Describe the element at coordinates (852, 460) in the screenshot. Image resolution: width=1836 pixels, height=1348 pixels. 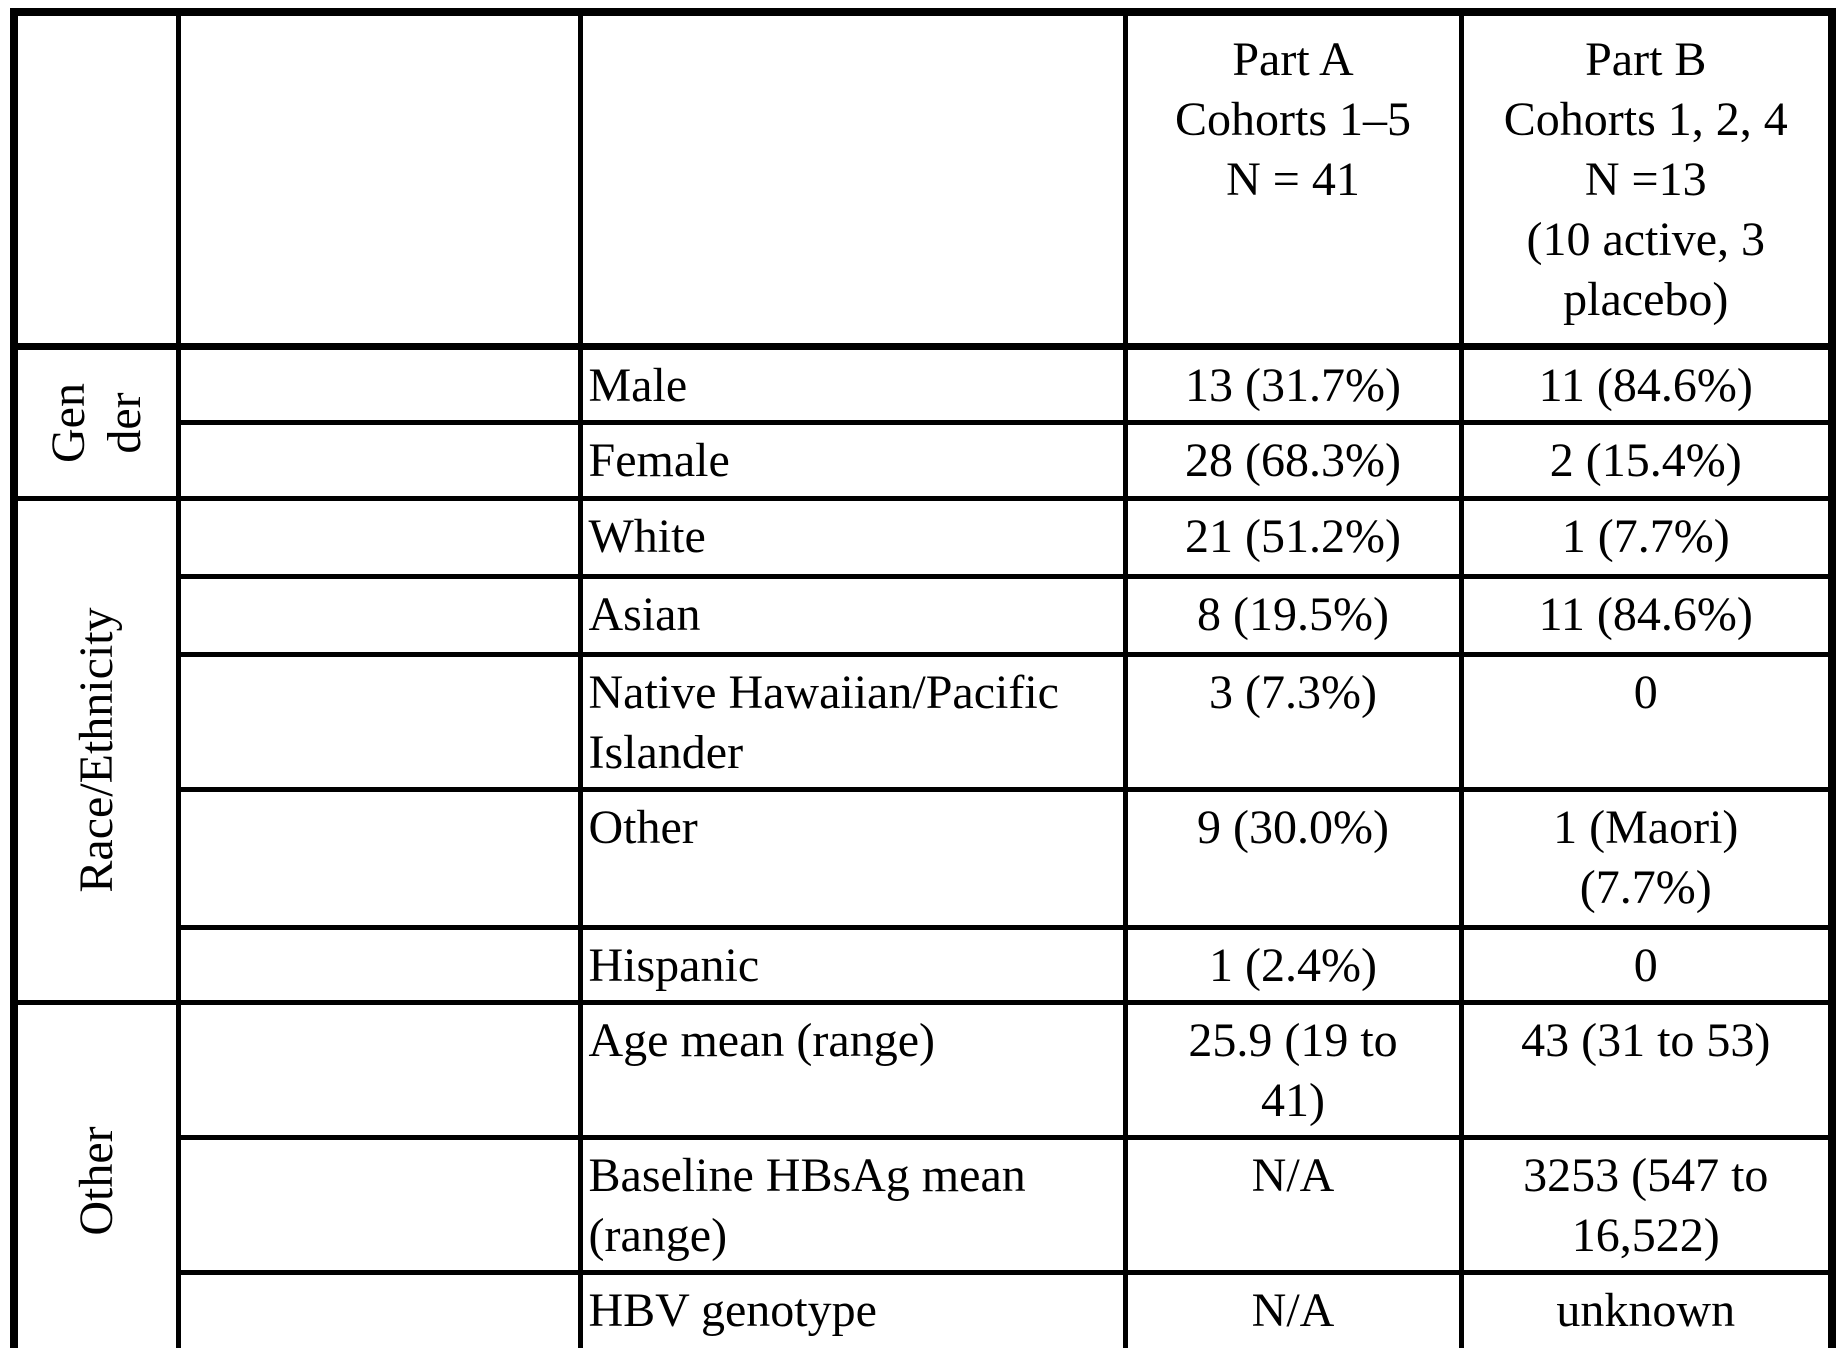
I see `row-label-female: Female` at that location.